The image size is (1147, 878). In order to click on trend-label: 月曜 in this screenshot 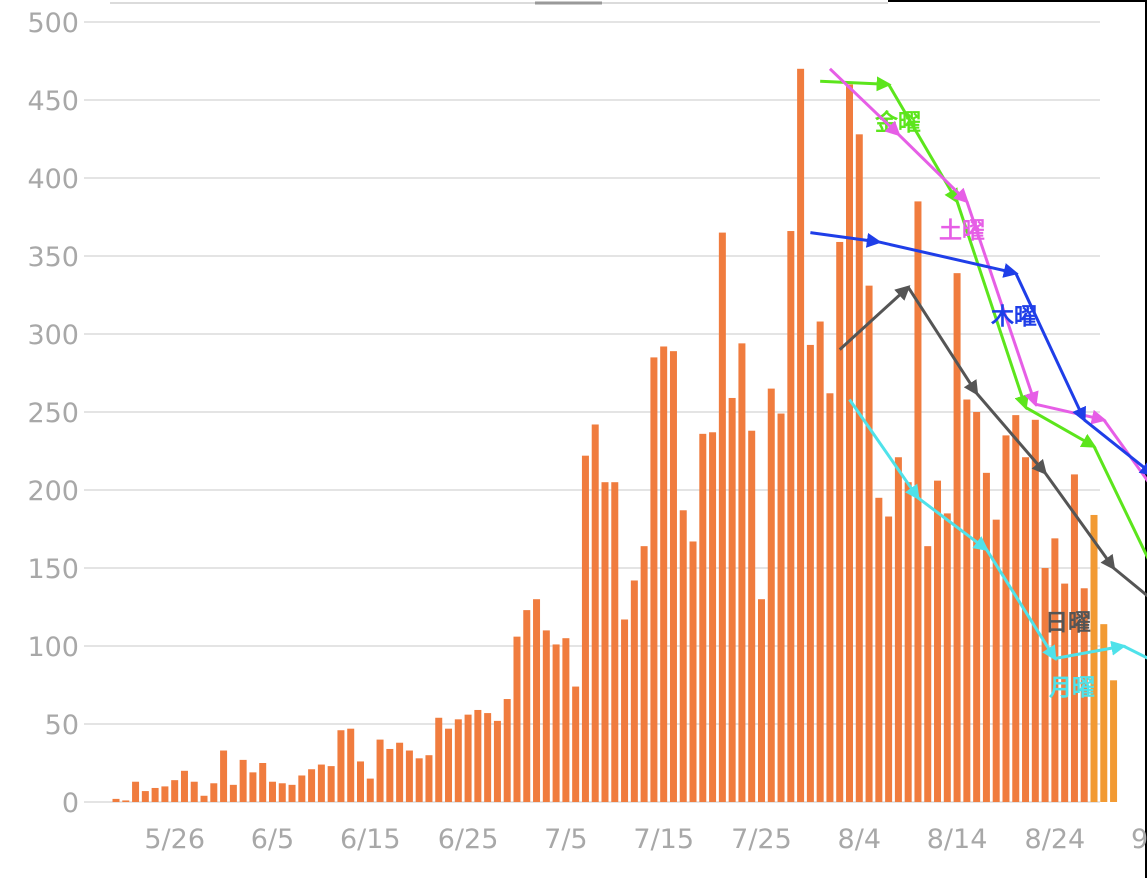, I will do `click(1071, 688)`.